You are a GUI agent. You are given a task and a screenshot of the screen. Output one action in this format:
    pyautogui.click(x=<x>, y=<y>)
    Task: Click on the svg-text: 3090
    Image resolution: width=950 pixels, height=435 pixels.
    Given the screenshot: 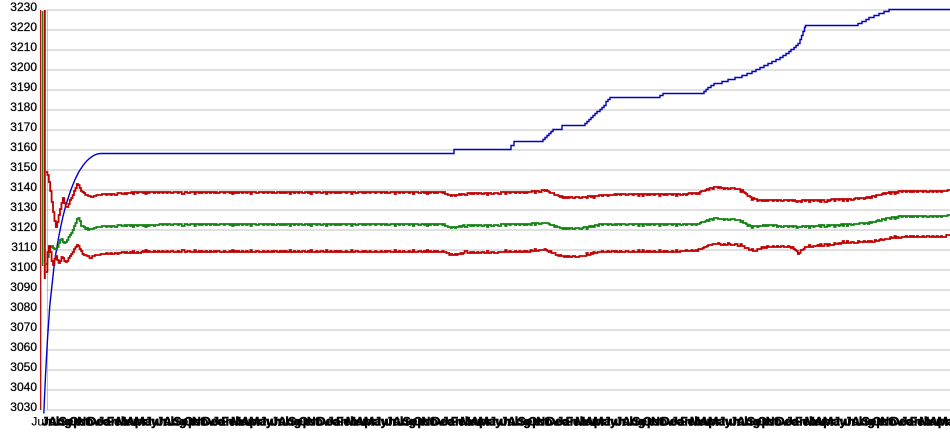 What is the action you would take?
    pyautogui.click(x=23, y=287)
    